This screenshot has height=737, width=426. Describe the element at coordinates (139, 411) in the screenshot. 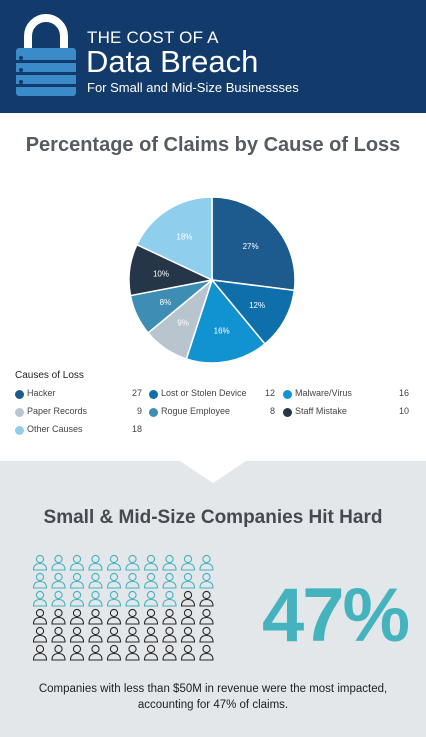

I see `legend-value: 9` at that location.